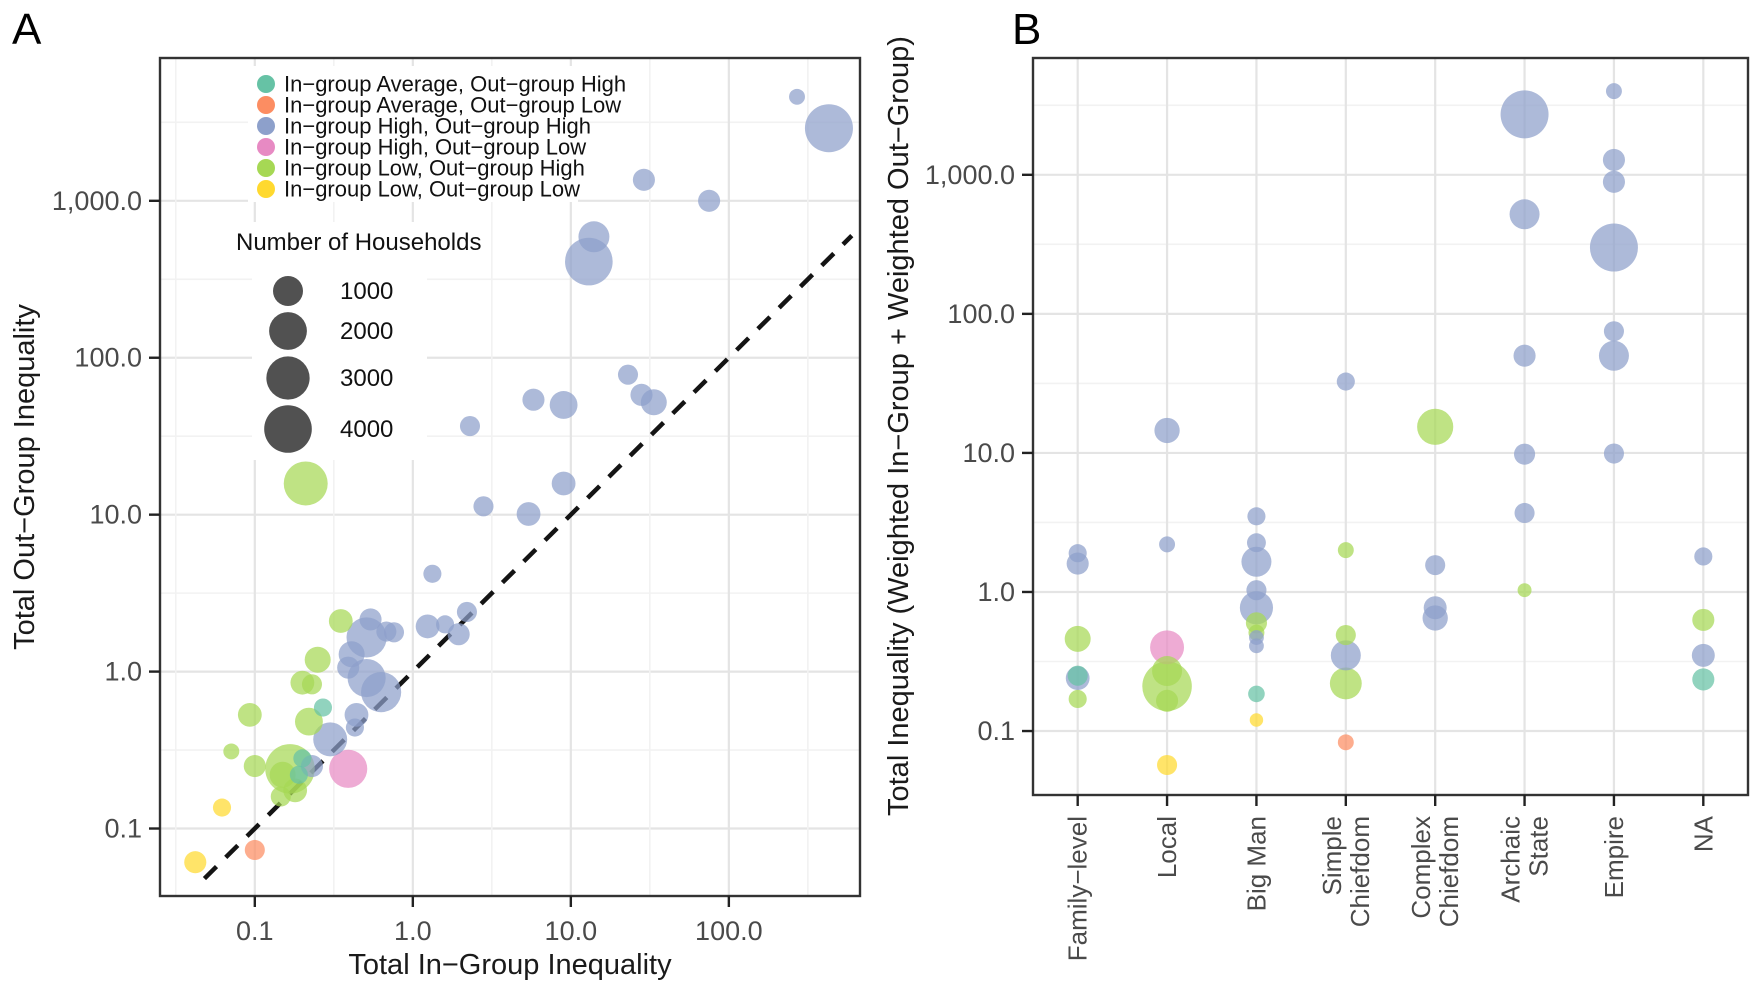 The height and width of the screenshot is (989, 1755). I want to click on panel-a-label: A, so click(27, 29).